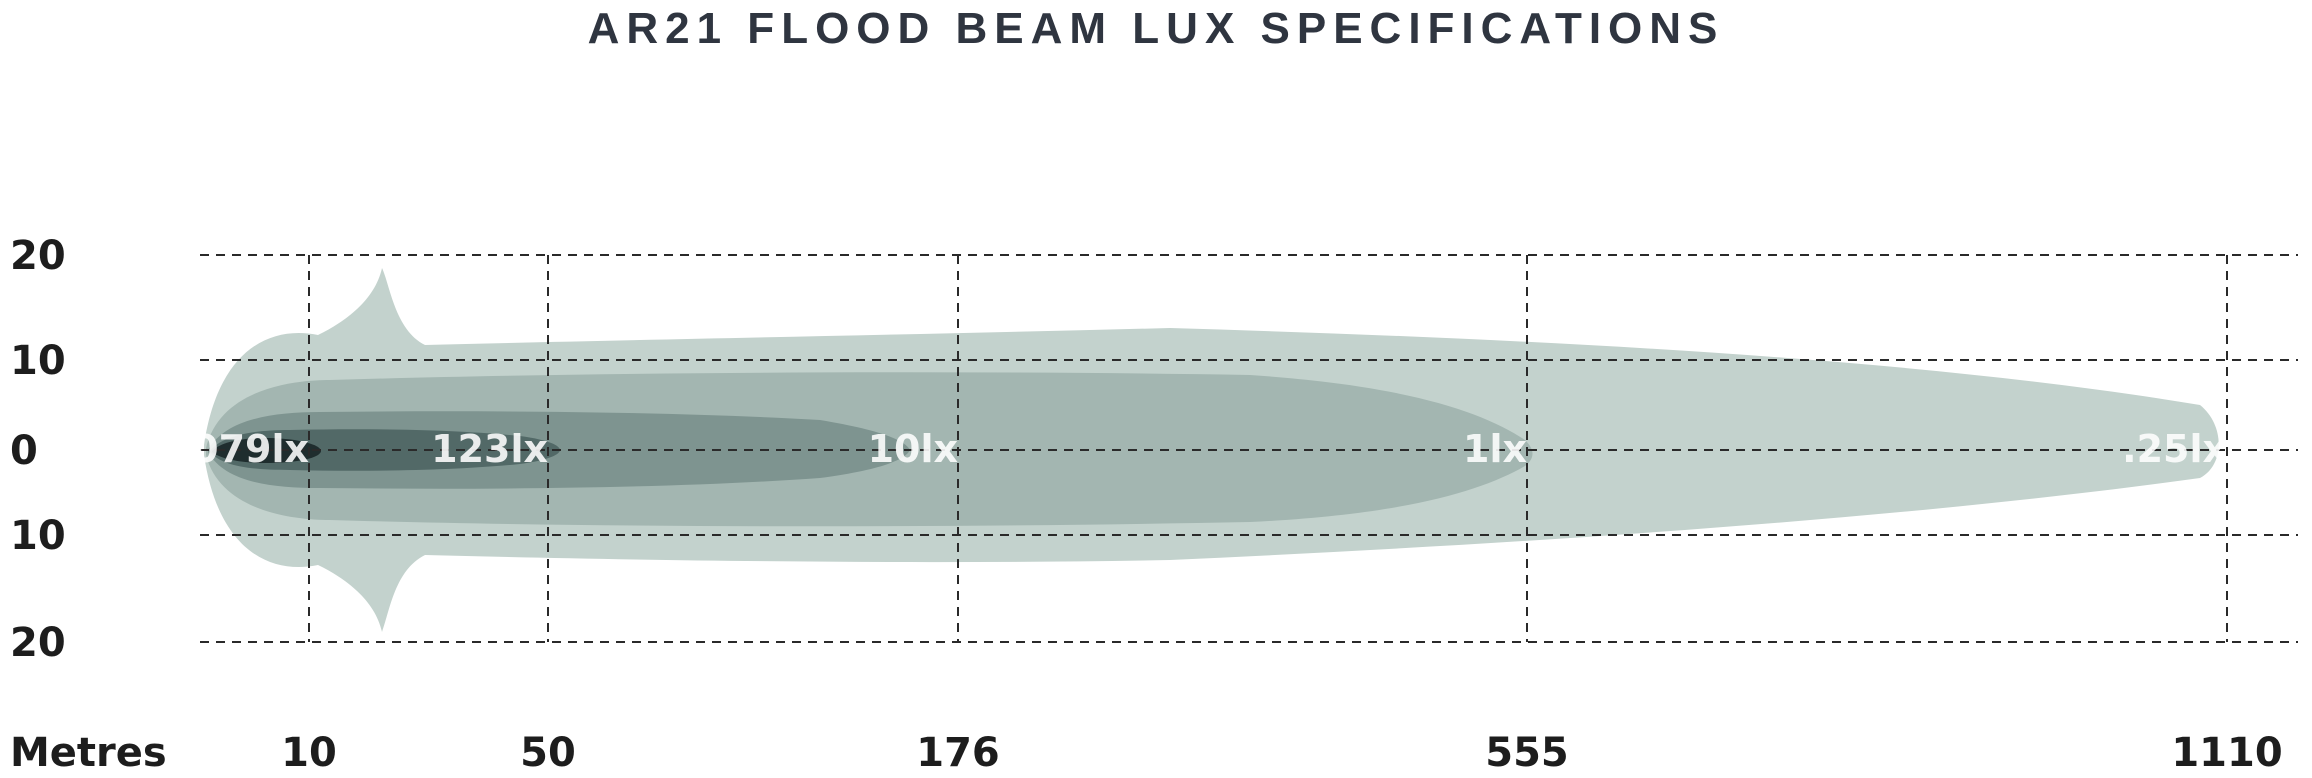 The height and width of the screenshot is (778, 2312). Describe the element at coordinates (1527, 753) in the screenshot. I see `x-tick-label: 555` at that location.